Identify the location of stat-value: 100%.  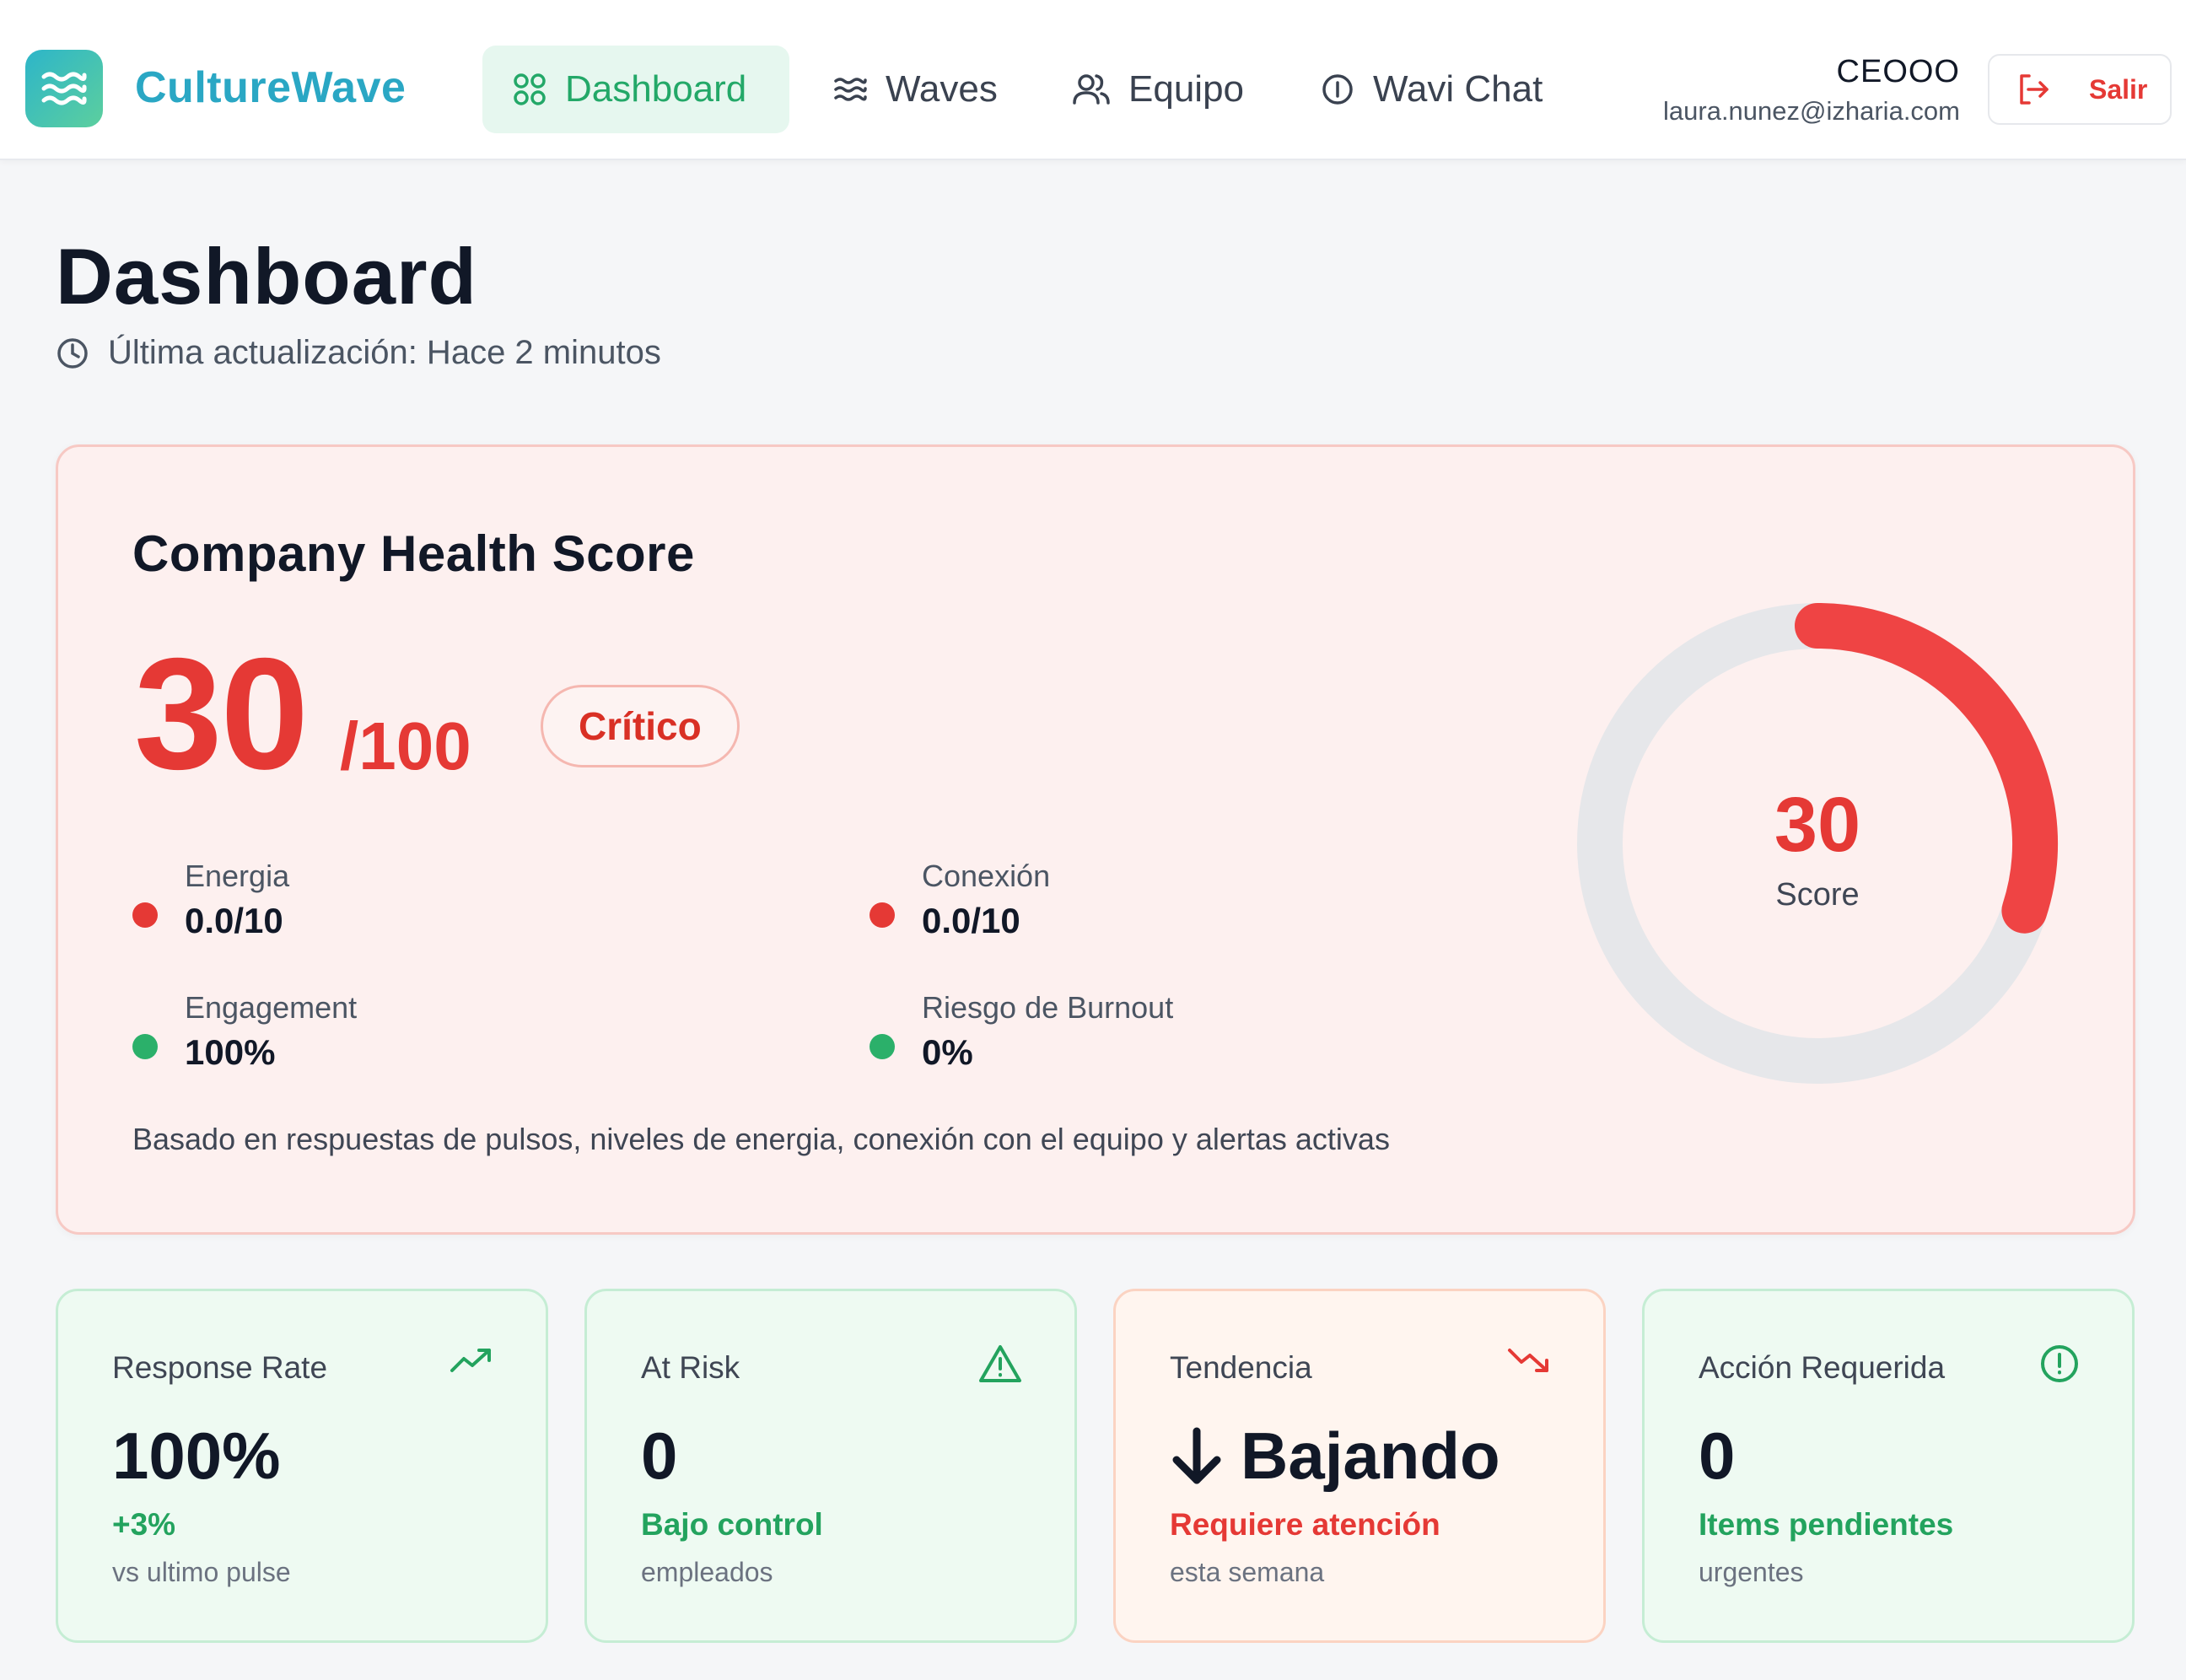
(196, 1456).